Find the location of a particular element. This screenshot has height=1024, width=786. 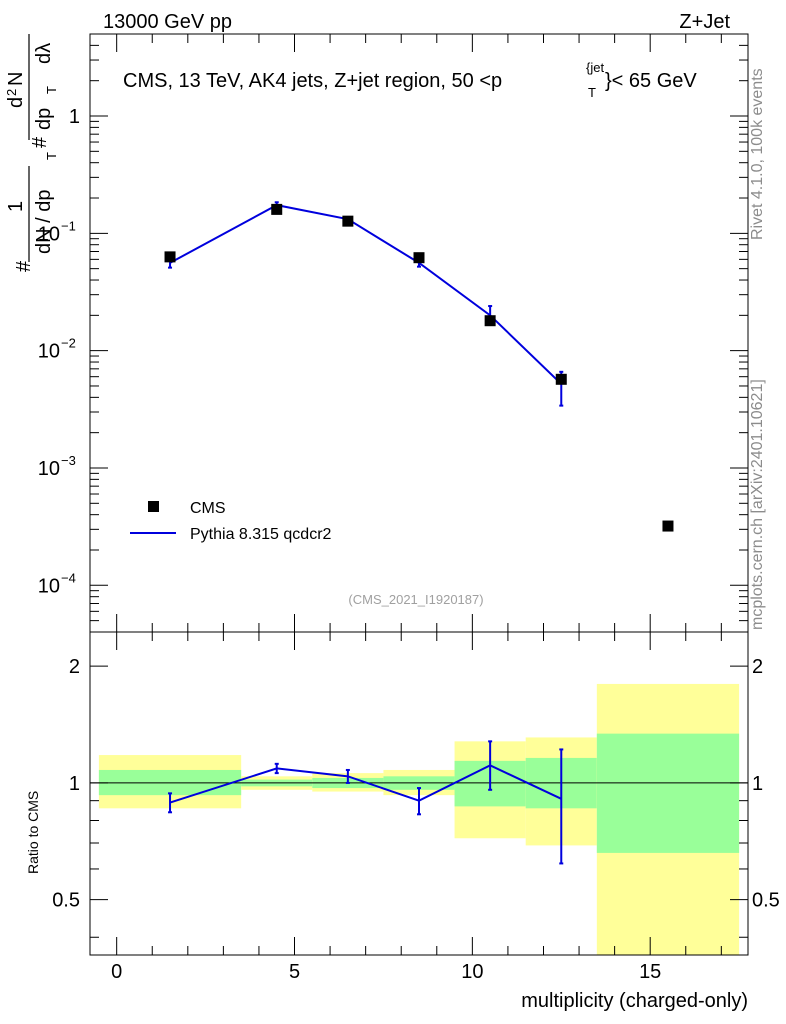

ratio-y-tick-label-right: 1 is located at coordinates (757, 784).